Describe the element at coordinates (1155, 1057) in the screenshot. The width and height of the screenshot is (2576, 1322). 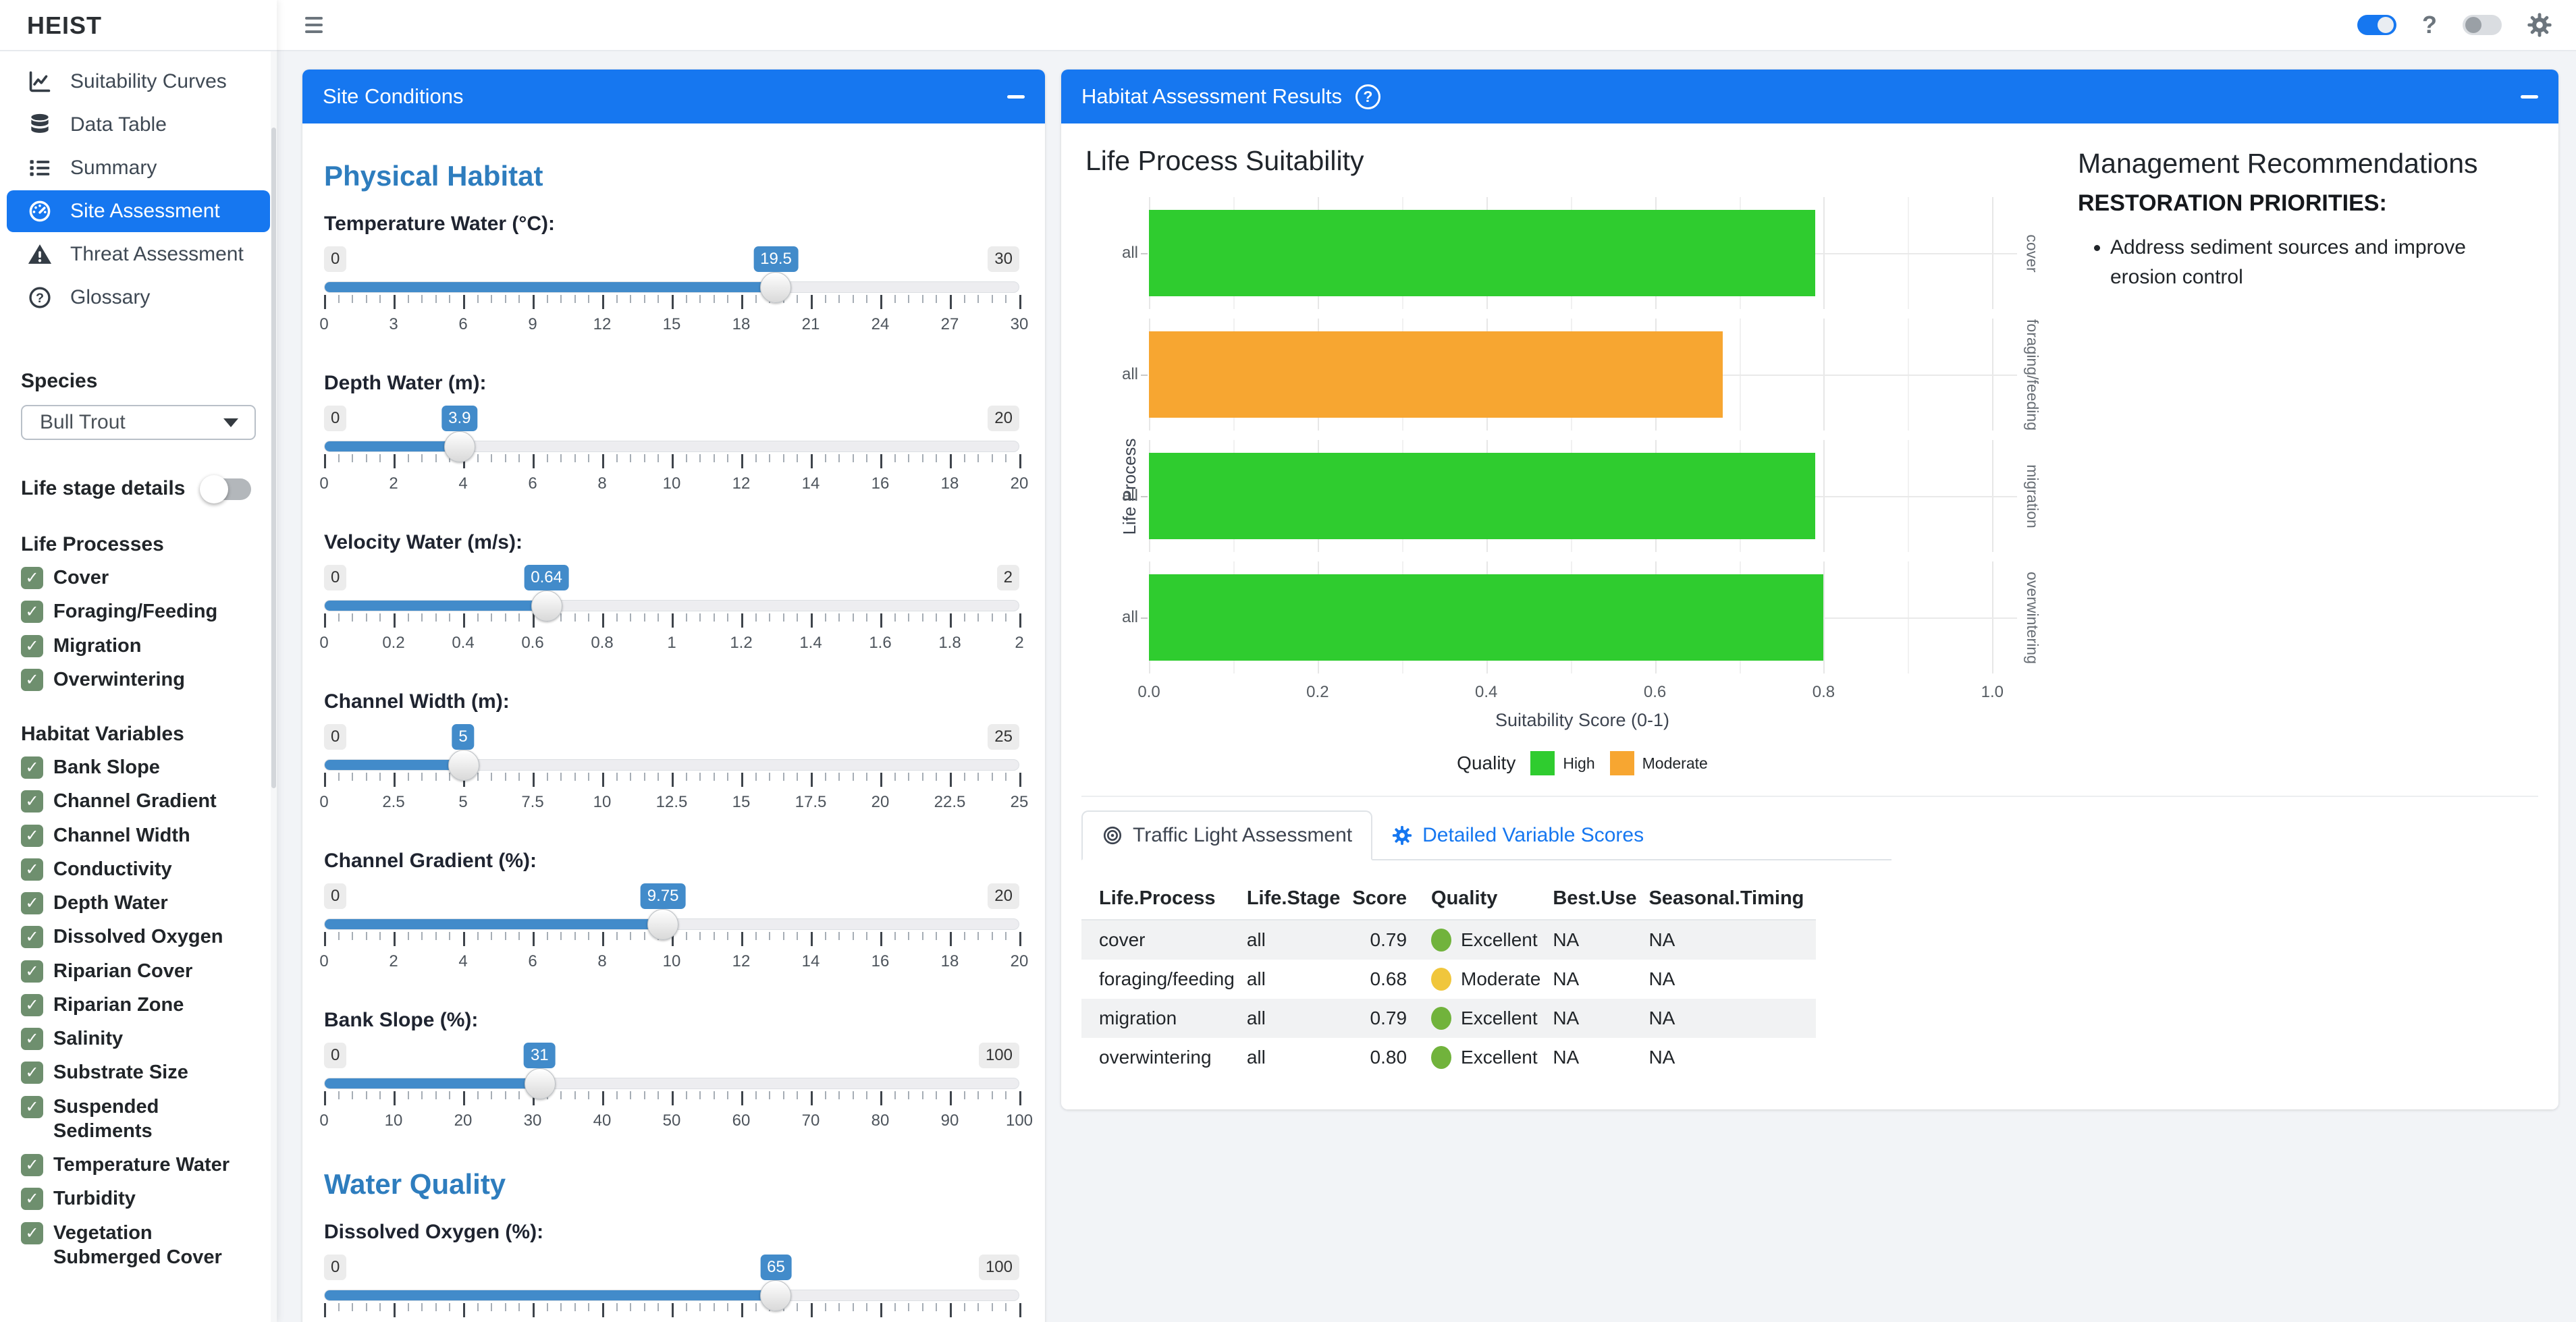
I see `cell-life-process: overwintering` at that location.